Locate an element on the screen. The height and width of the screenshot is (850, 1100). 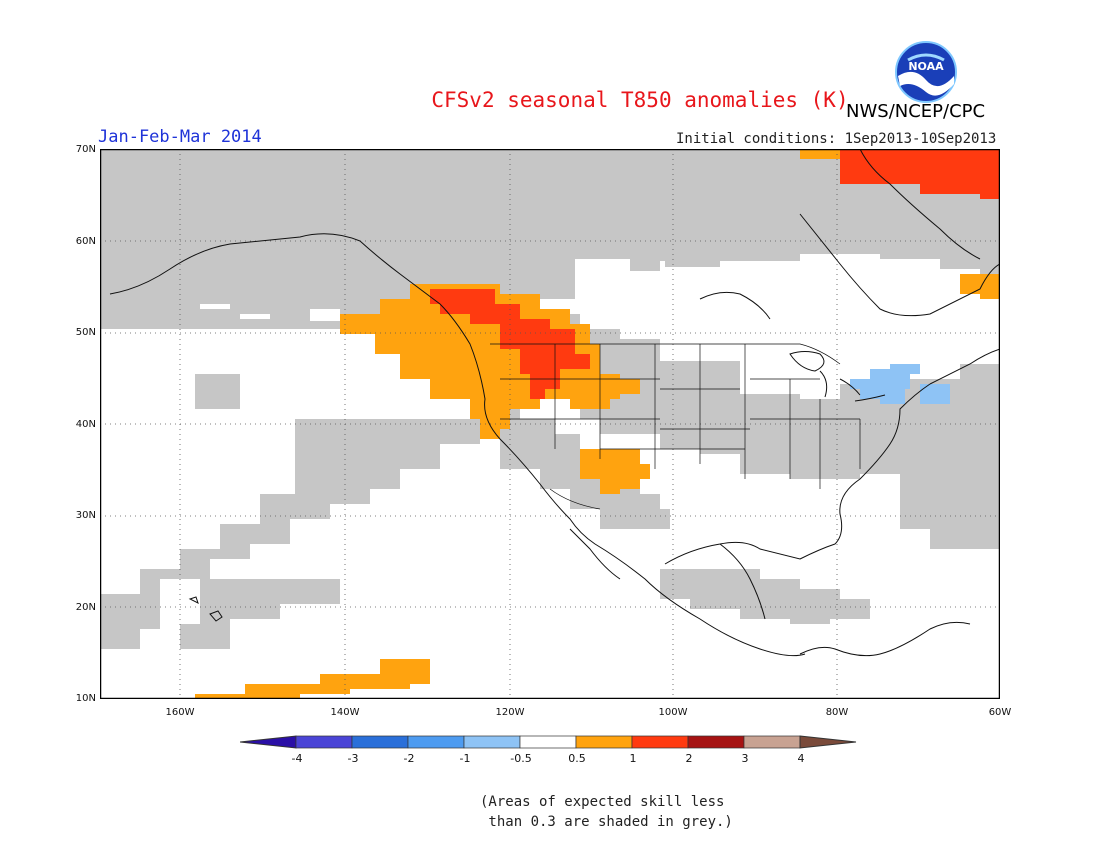
colorbar-right-arrow is located at coordinates (828, 742).